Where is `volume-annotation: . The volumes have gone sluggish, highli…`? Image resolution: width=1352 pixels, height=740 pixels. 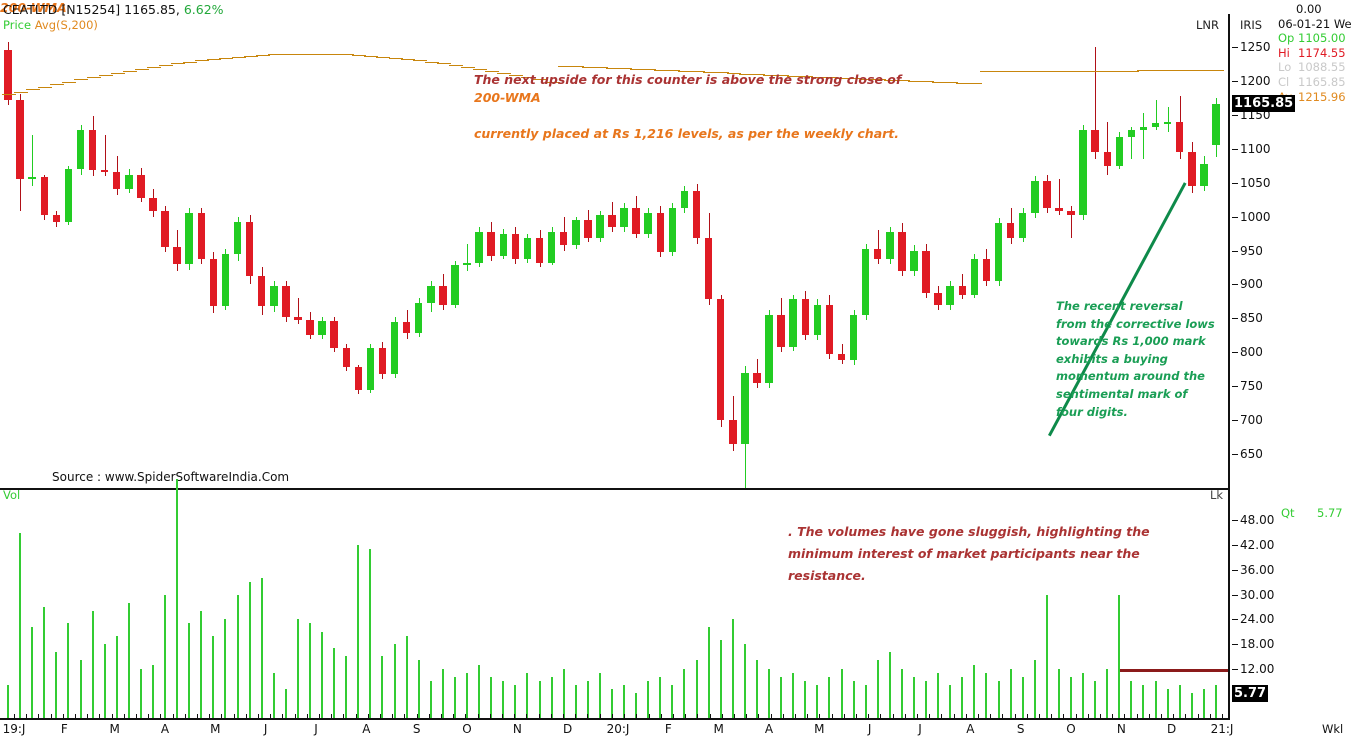 volume-annotation: . The volumes have gone sluggish, highli… is located at coordinates (969, 553).